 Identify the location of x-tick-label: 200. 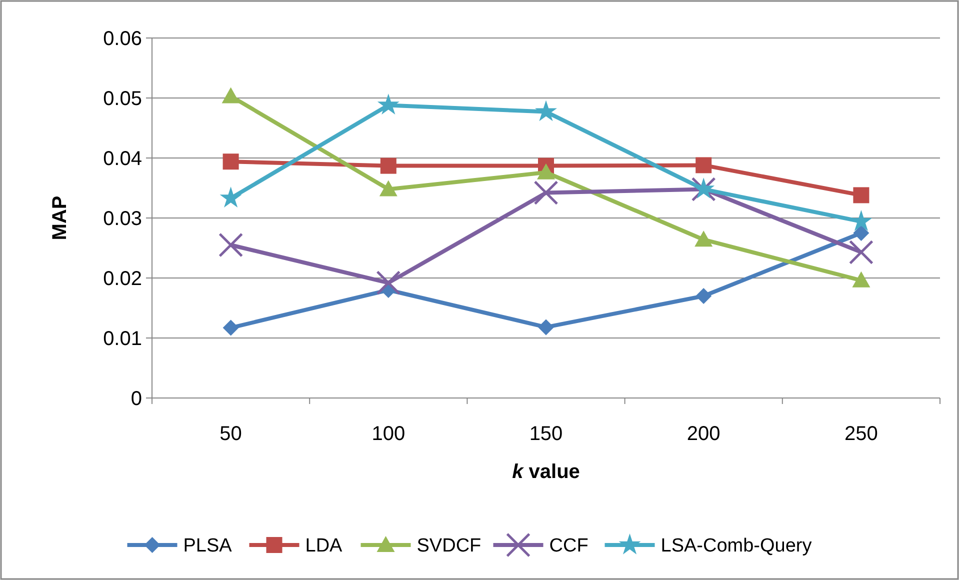
(703, 434).